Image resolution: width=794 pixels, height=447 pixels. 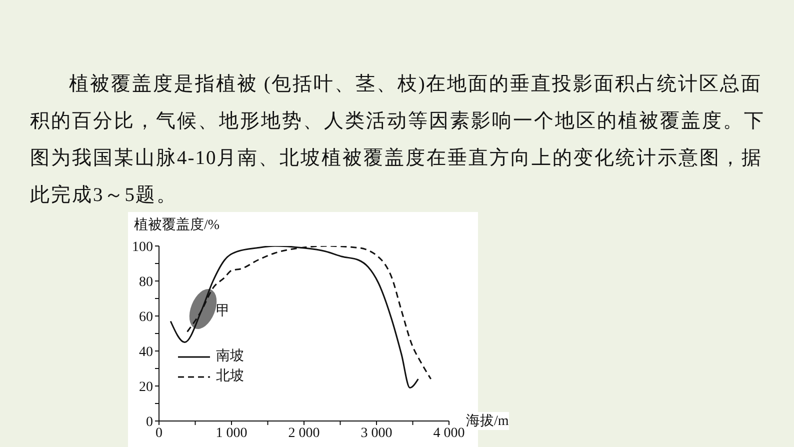 What do you see at coordinates (223, 311) in the screenshot?
I see `annotation: 甲` at bounding box center [223, 311].